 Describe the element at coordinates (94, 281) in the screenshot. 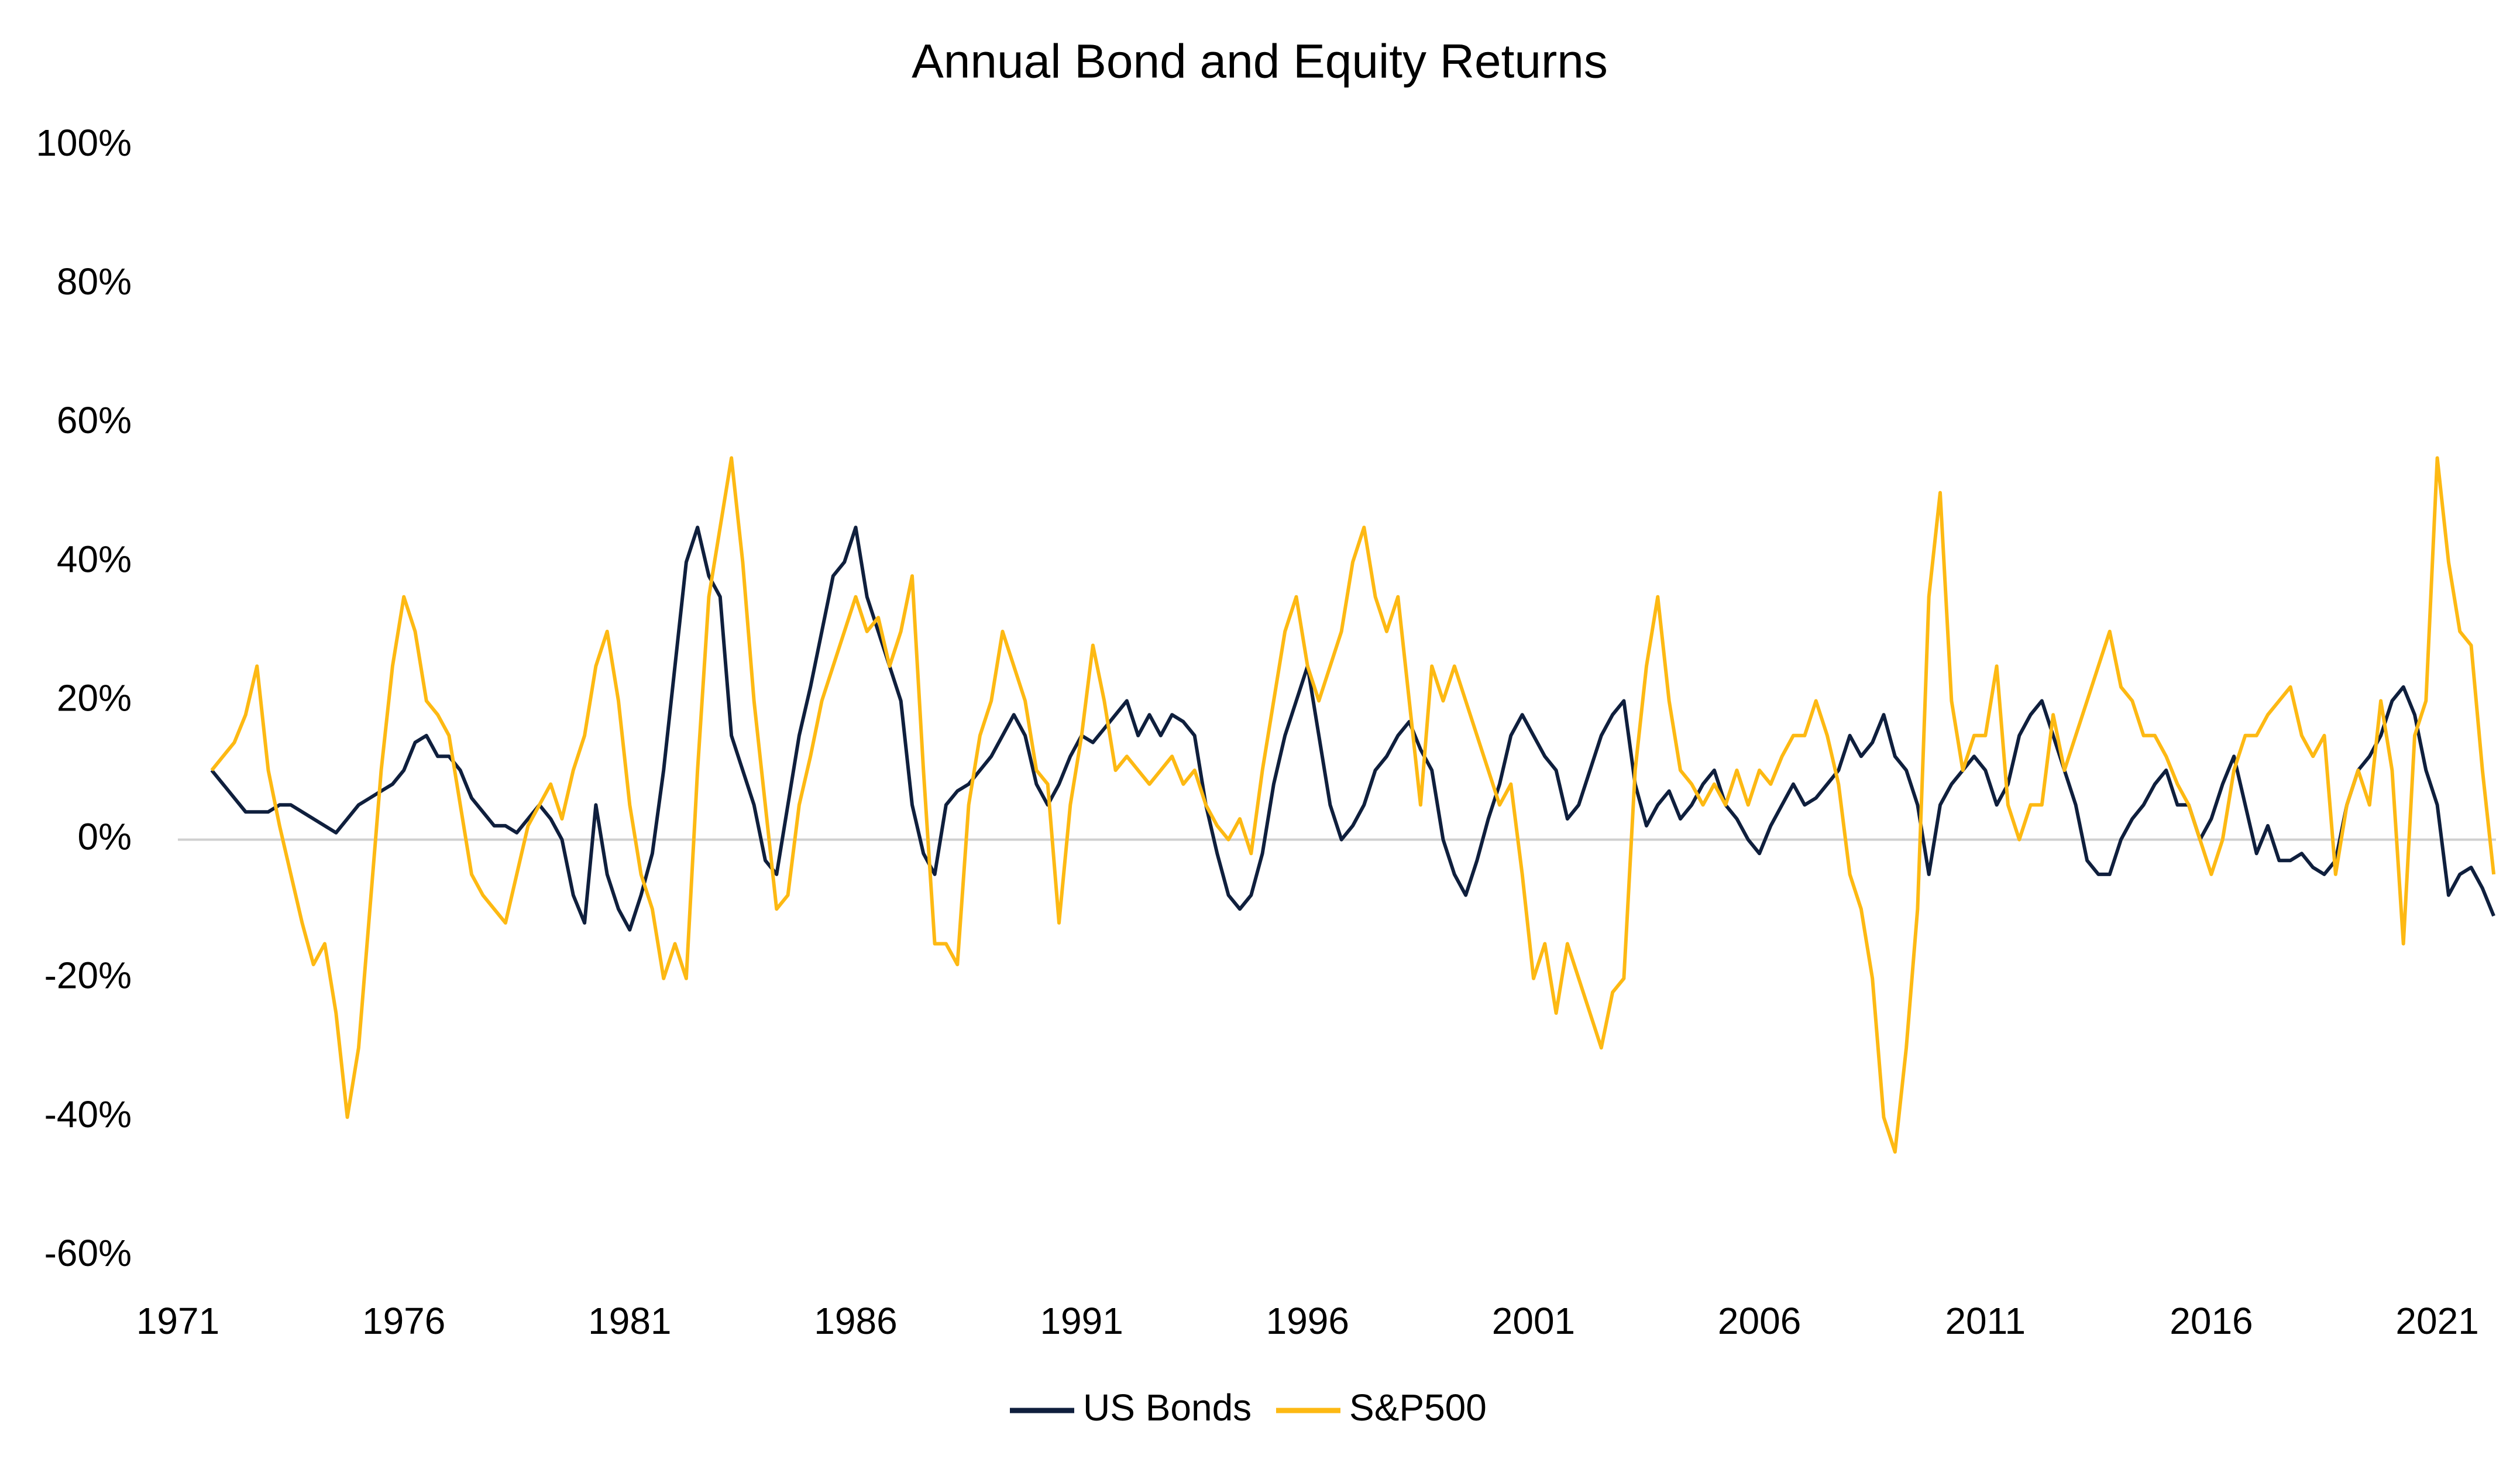

I see `y-tick-label: 80%` at that location.